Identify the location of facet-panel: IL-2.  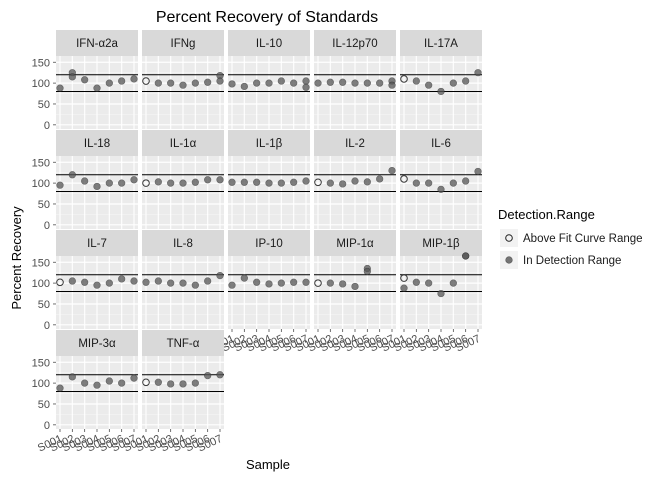
(355, 179).